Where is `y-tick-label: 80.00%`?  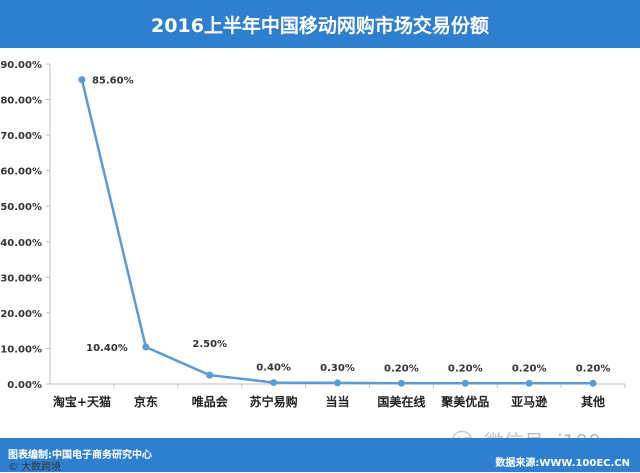
y-tick-label: 80.00% is located at coordinates (21, 101).